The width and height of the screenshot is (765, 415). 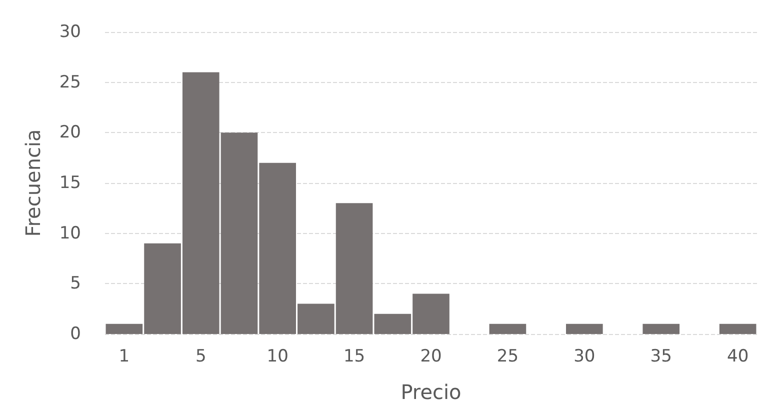 I want to click on x-tick-label: 5, so click(x=200, y=356).